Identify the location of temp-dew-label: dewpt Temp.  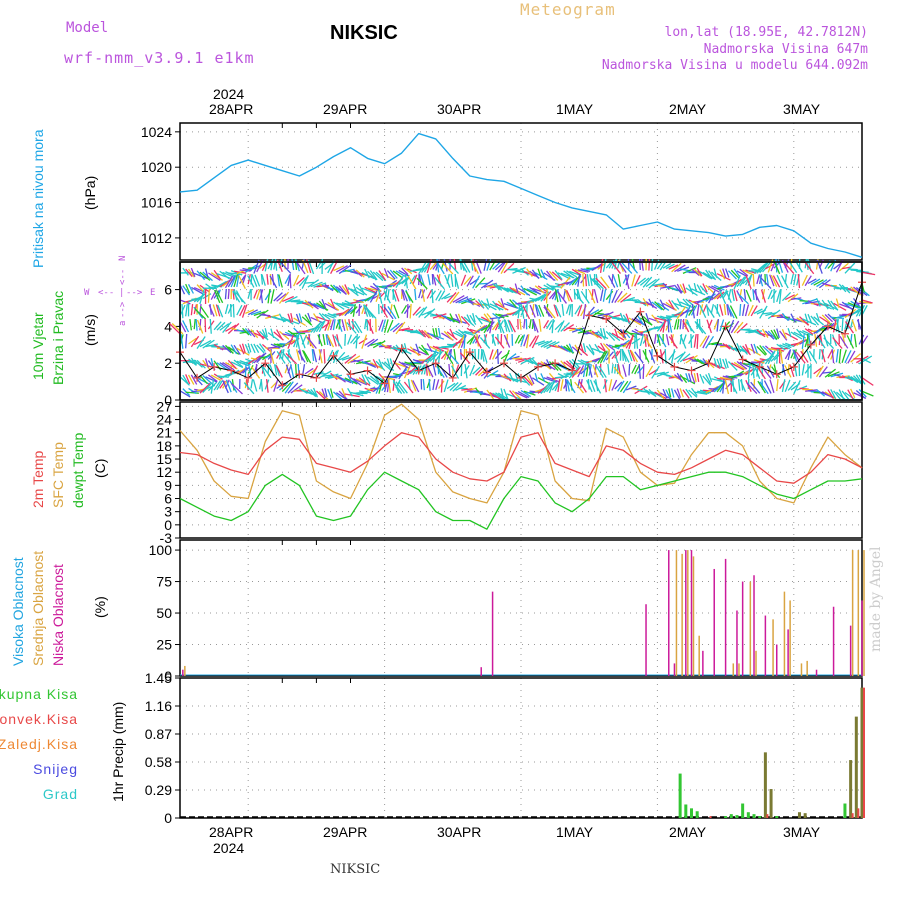
(78, 470).